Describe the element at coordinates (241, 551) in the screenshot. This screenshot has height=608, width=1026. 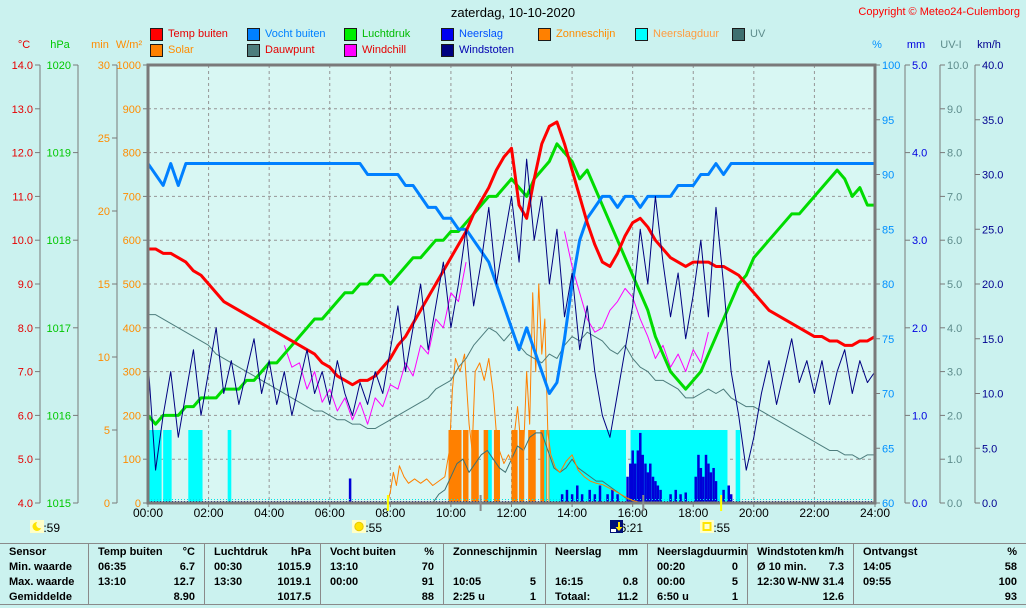
I see `cell-time: Luchtdruk` at that location.